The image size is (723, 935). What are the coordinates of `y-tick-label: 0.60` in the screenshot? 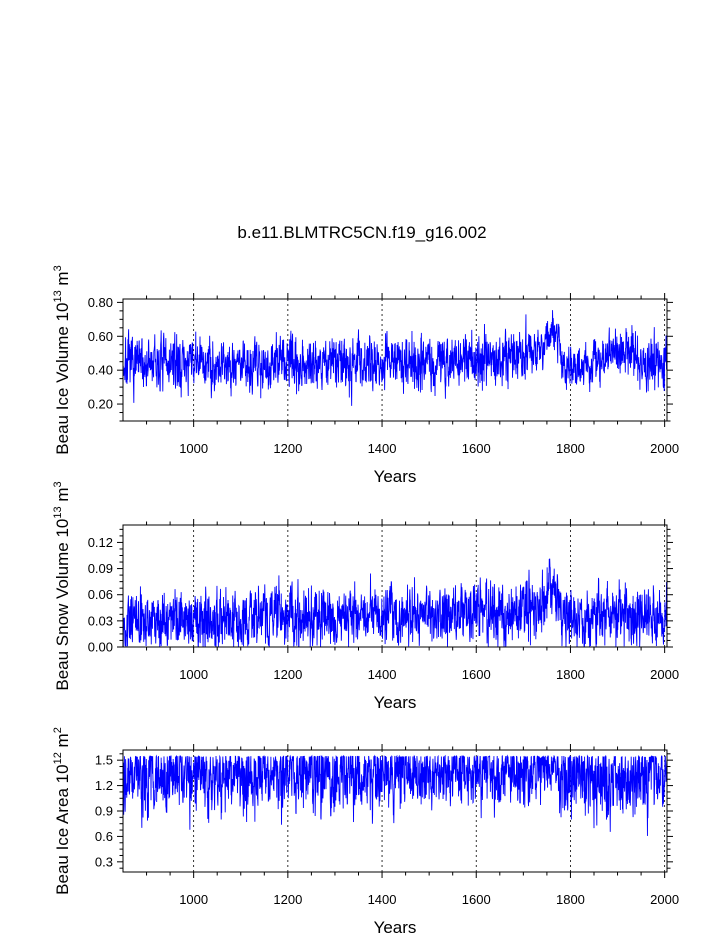 It's located at (100, 336).